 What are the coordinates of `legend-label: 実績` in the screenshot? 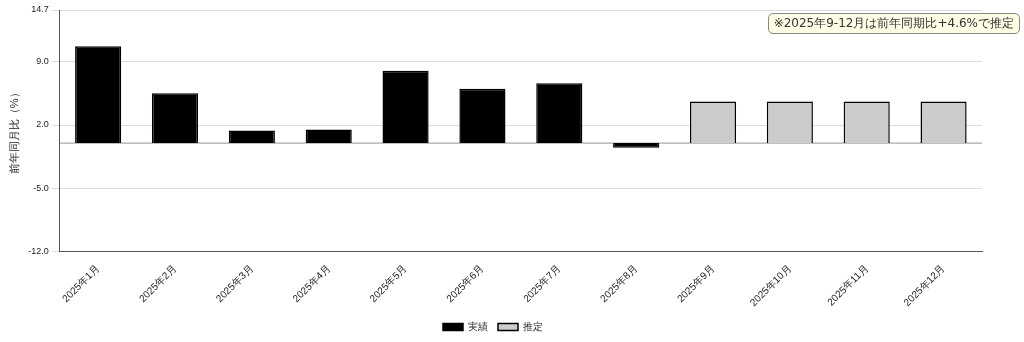 It's located at (478, 326).